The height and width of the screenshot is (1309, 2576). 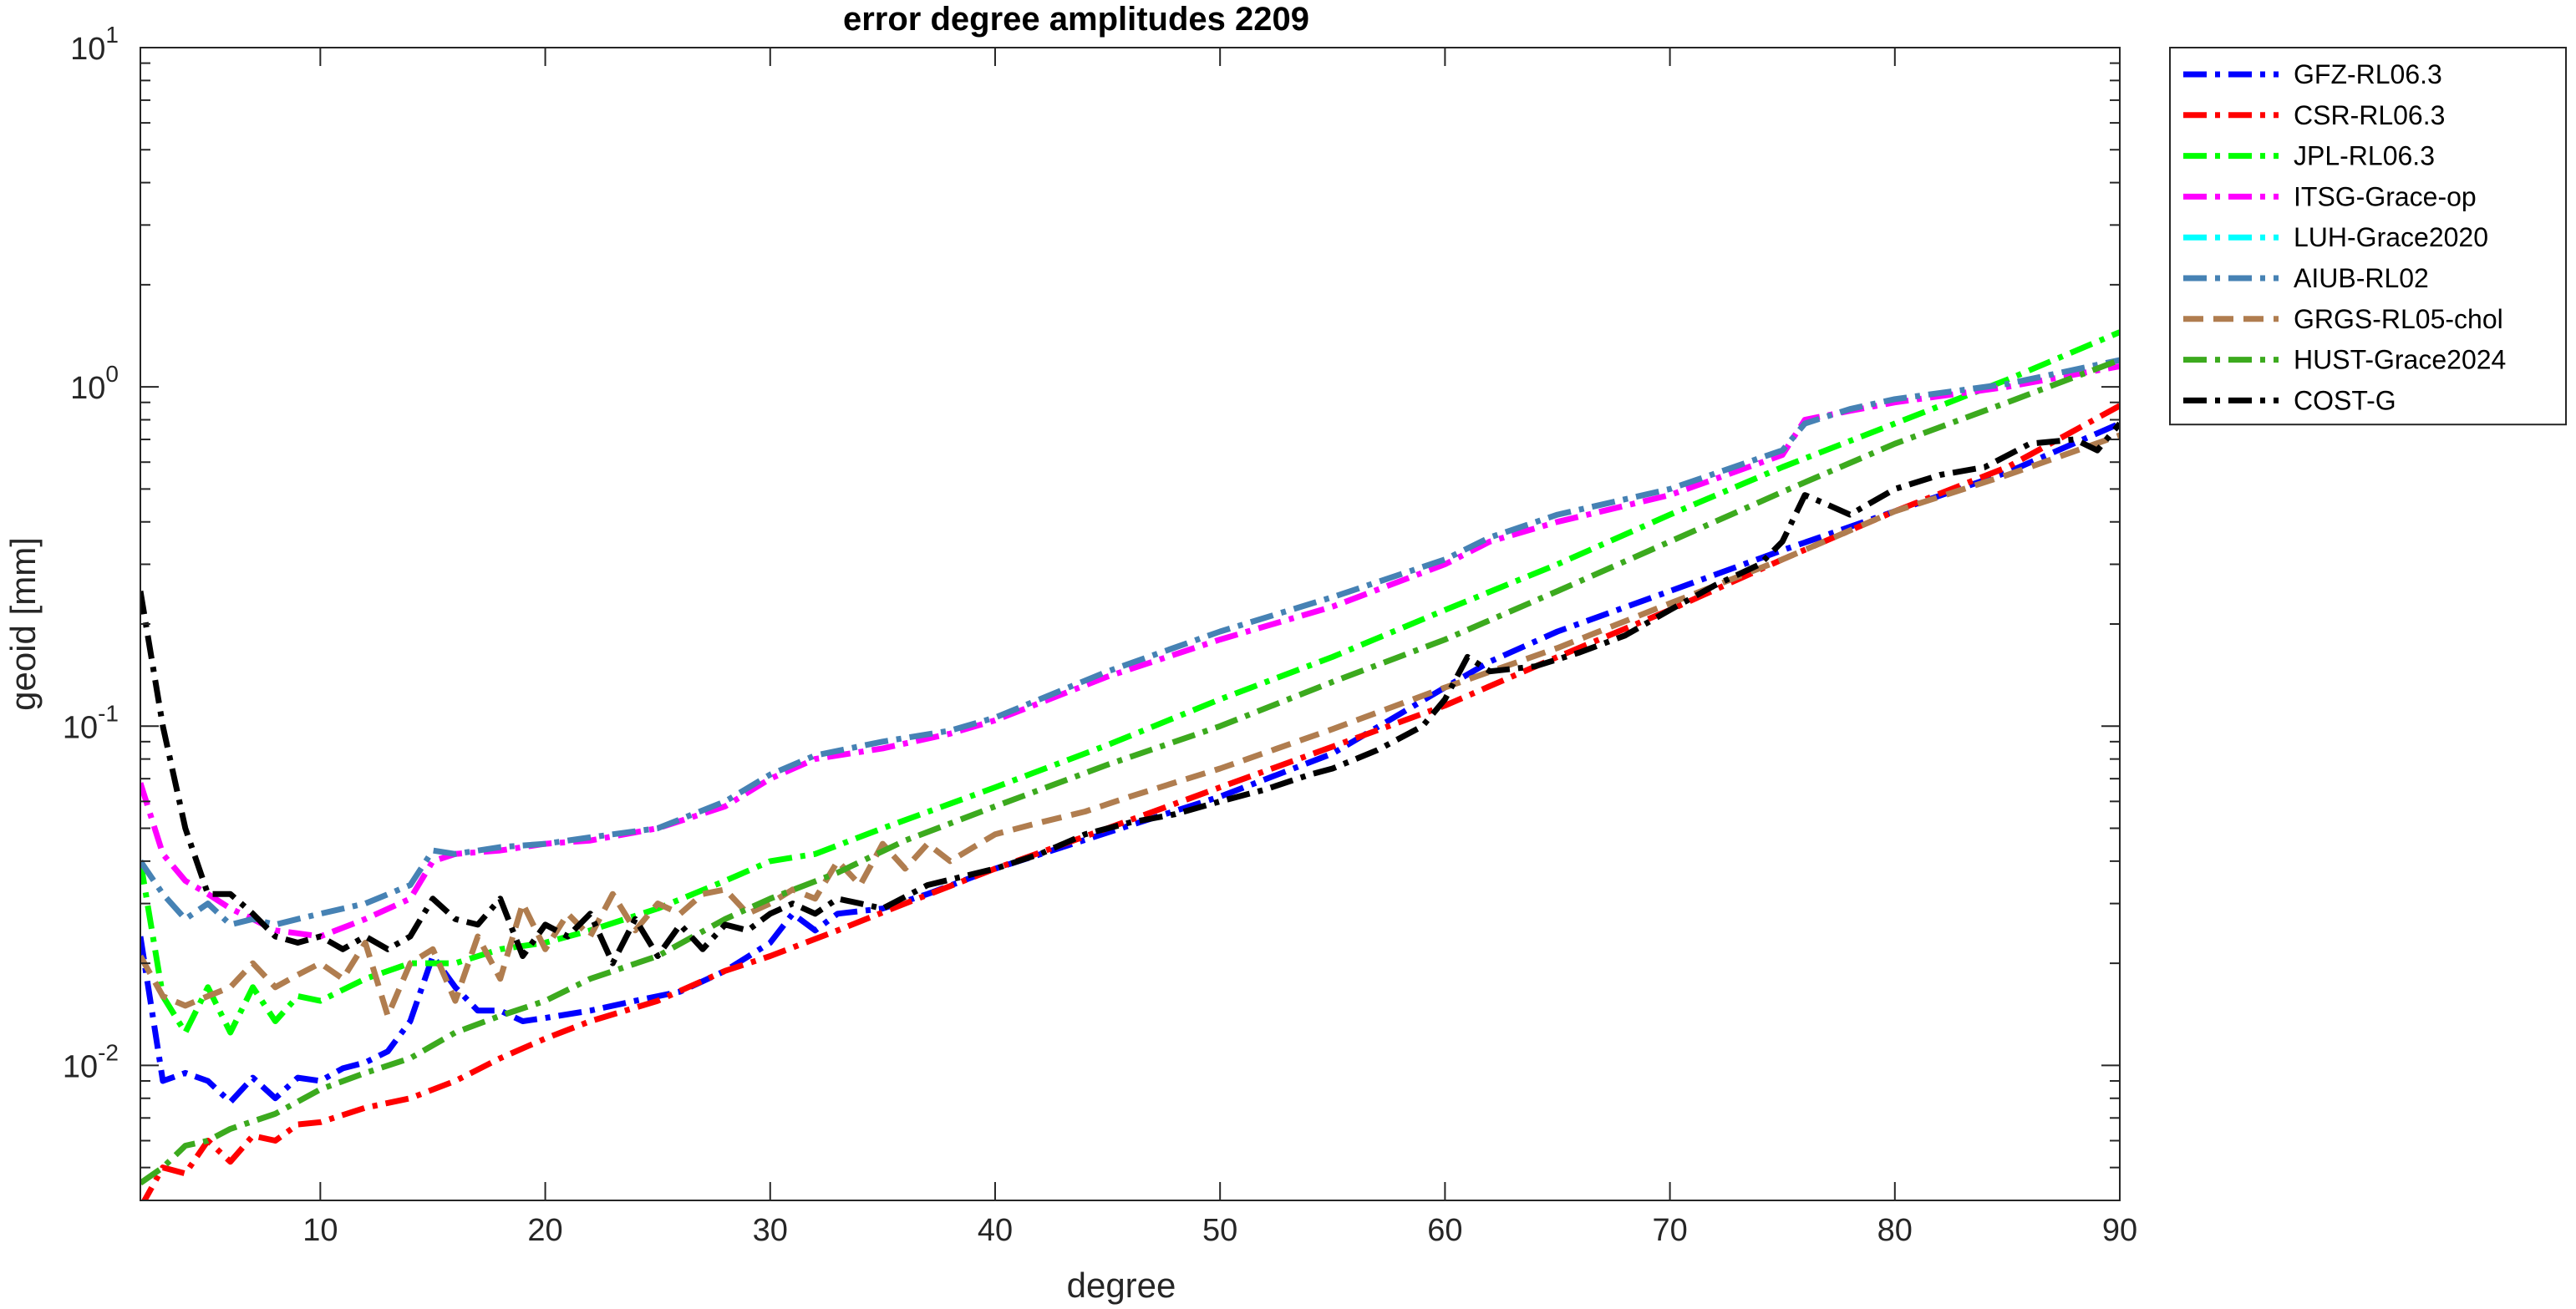 What do you see at coordinates (1076, 19) in the screenshot?
I see `chart-title: error degree amplitudes 2209` at bounding box center [1076, 19].